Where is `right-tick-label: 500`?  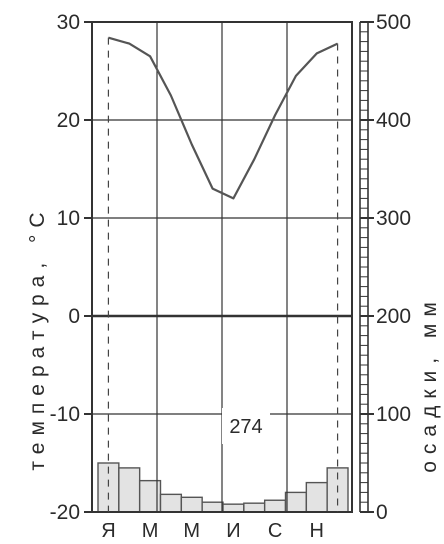 right-tick-label: 500 is located at coordinates (393, 22).